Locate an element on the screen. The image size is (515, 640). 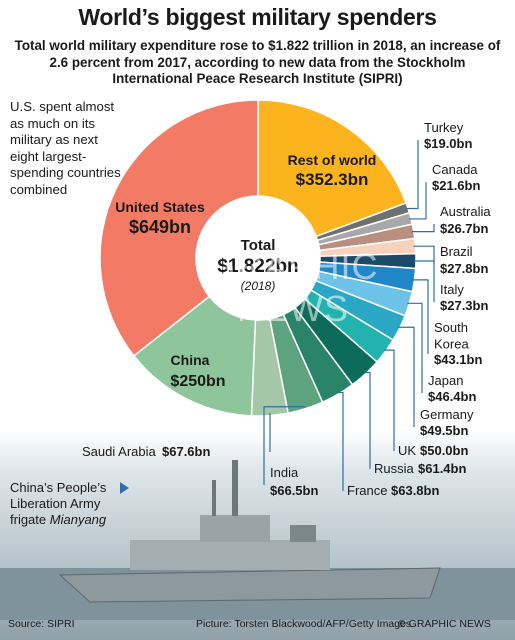
ship-mast is located at coordinates (235, 488).